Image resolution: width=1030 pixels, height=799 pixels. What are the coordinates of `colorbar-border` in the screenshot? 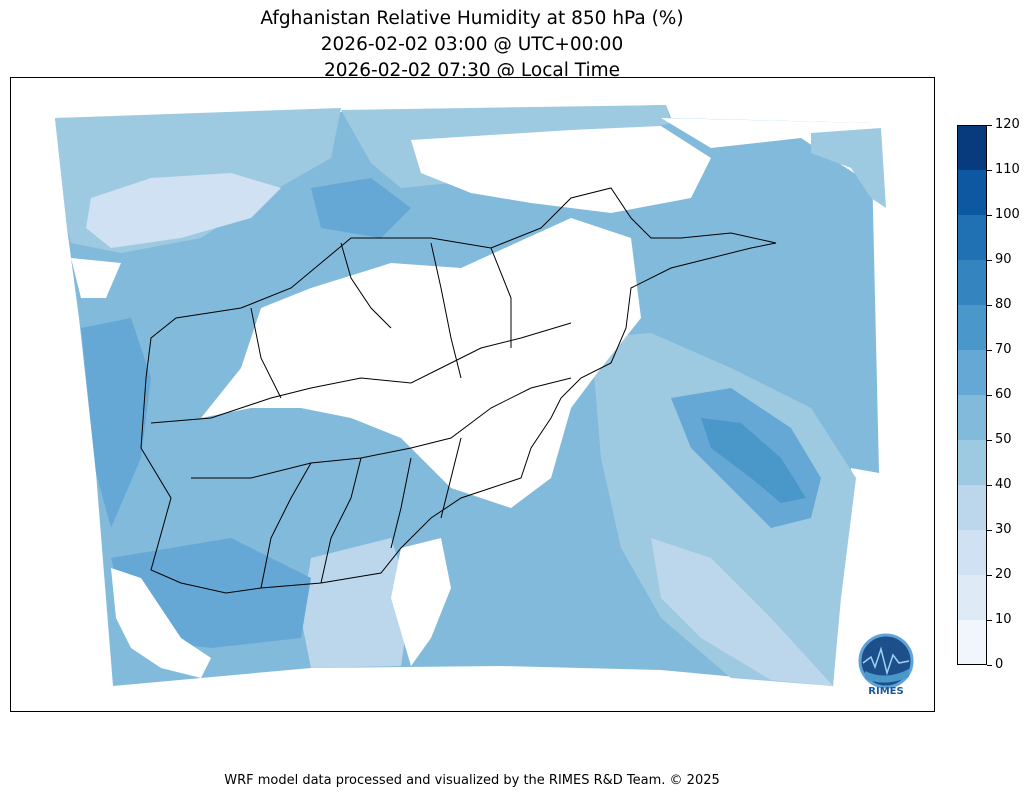 It's located at (972, 395).